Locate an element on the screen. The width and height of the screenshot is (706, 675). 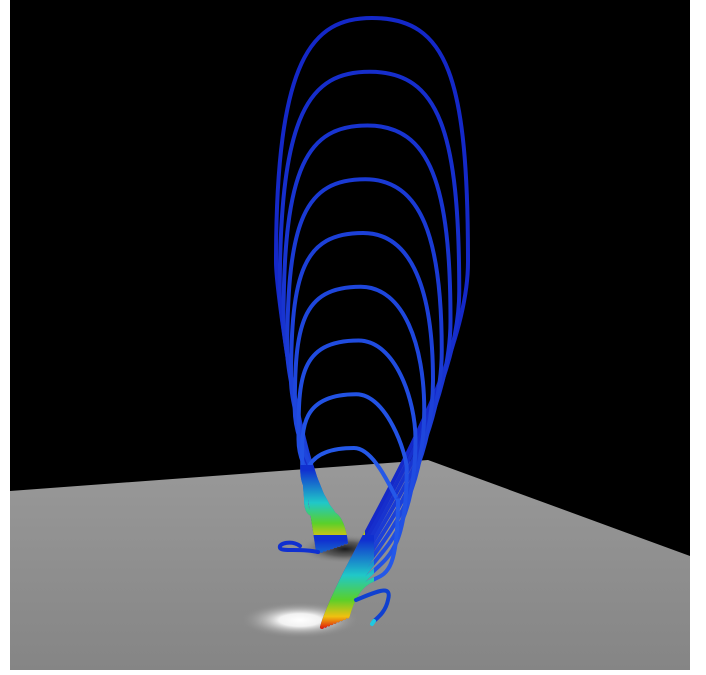
field-line-tail is located at coordinates (372, 605).